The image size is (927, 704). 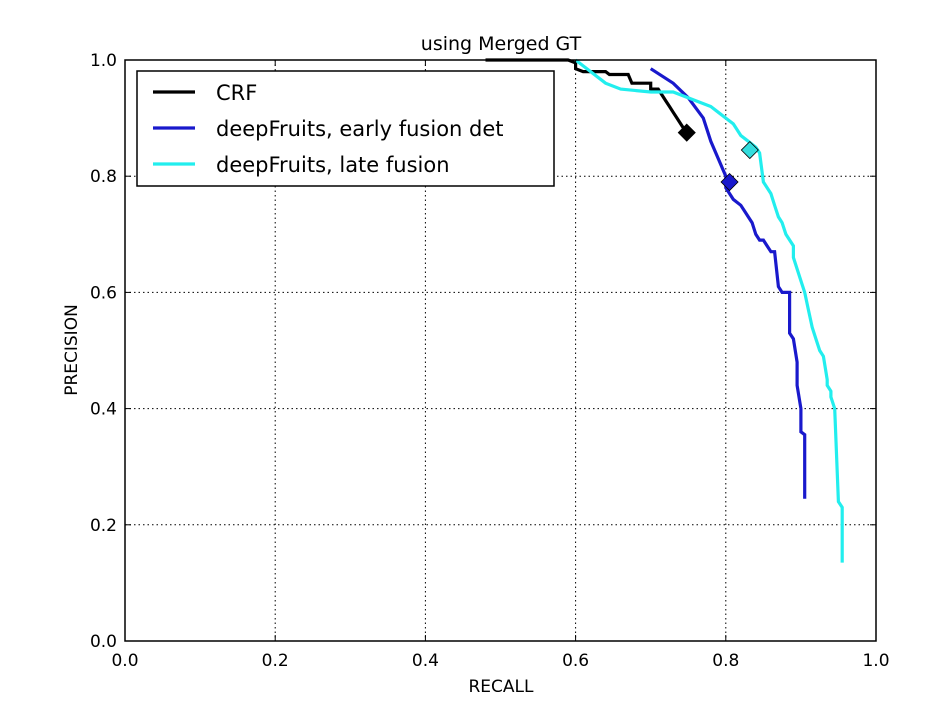 What do you see at coordinates (425, 661) in the screenshot?
I see `x-tick-label: 0.4` at bounding box center [425, 661].